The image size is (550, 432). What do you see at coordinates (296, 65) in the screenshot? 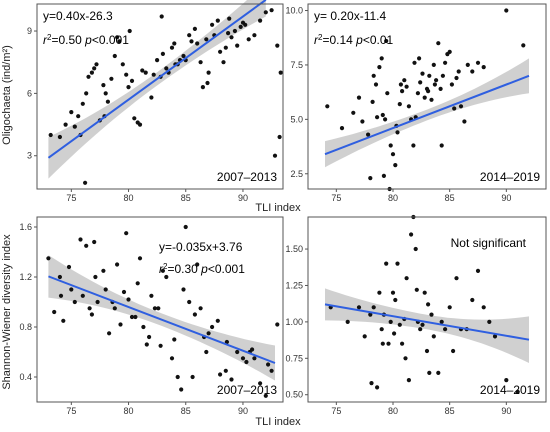
I see `y-tick-label: 7.5` at bounding box center [296, 65].